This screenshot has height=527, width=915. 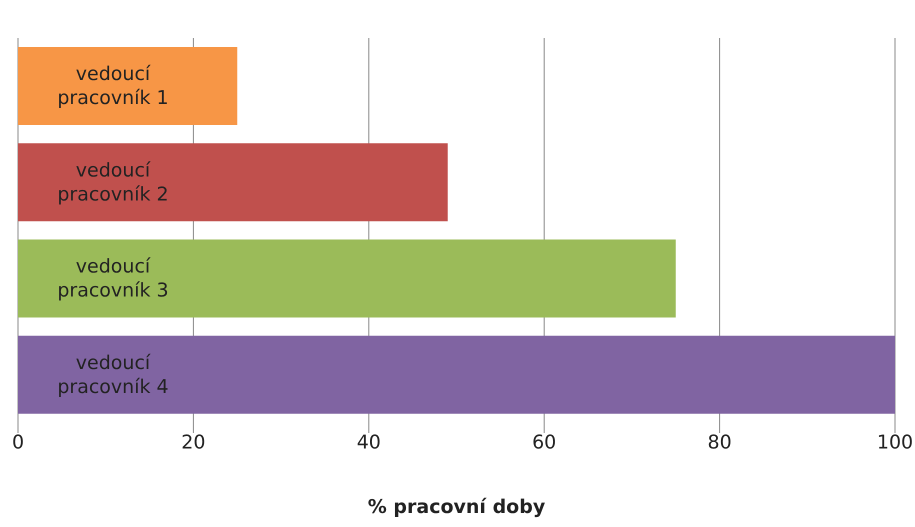 I want to click on x-tick-label: 20, so click(x=193, y=442).